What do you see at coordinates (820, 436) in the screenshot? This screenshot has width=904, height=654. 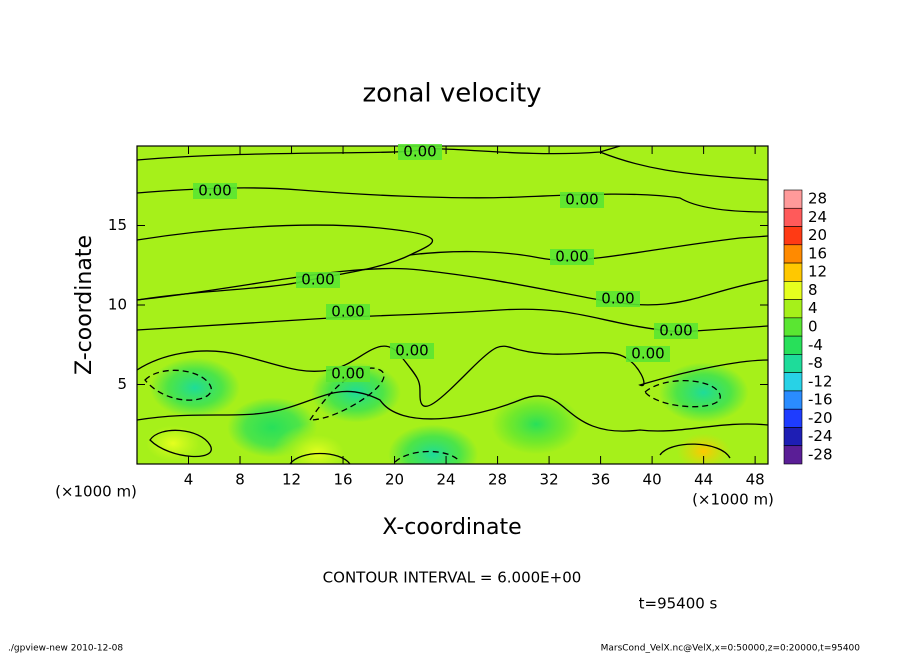 I see `colorbar-label: -24` at bounding box center [820, 436].